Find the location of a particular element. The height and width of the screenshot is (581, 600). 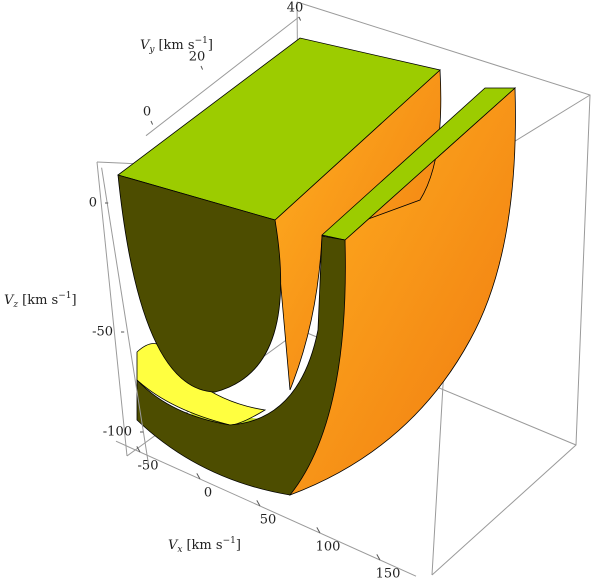

x-tick-label: 100 is located at coordinates (328, 547).